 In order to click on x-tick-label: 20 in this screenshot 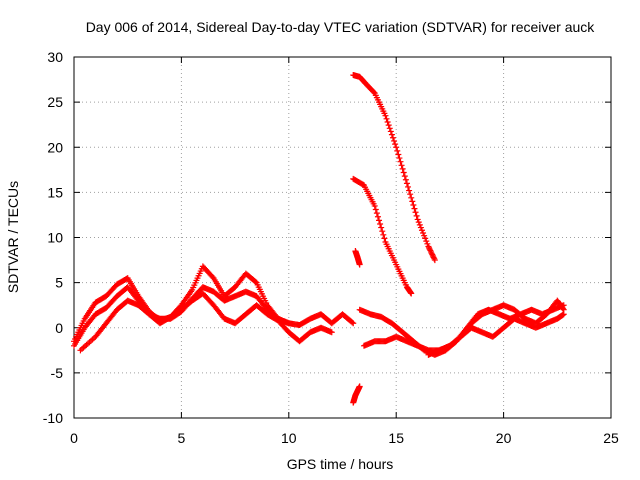, I will do `click(504, 438)`.